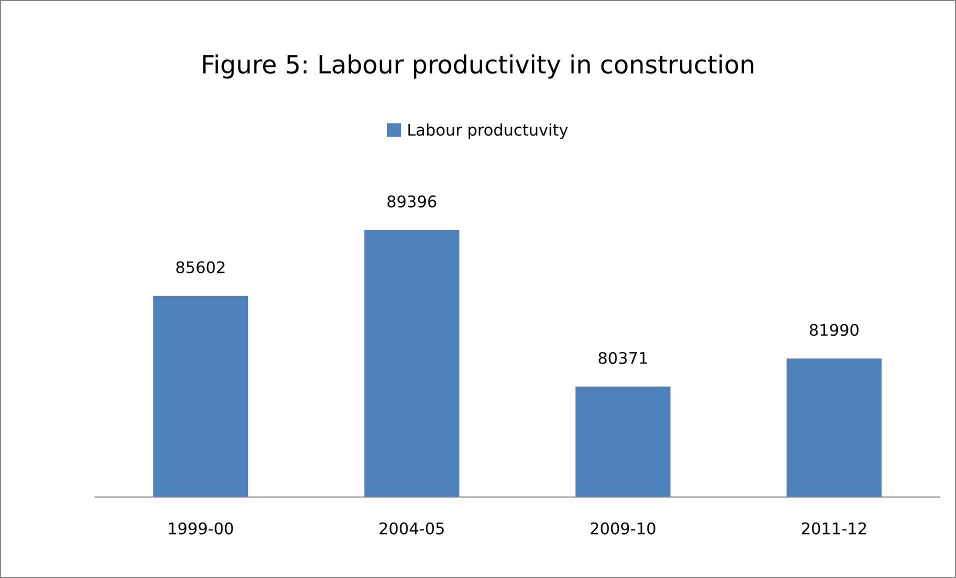 The height and width of the screenshot is (578, 956). Describe the element at coordinates (411, 201) in the screenshot. I see `data-label: 89396` at that location.